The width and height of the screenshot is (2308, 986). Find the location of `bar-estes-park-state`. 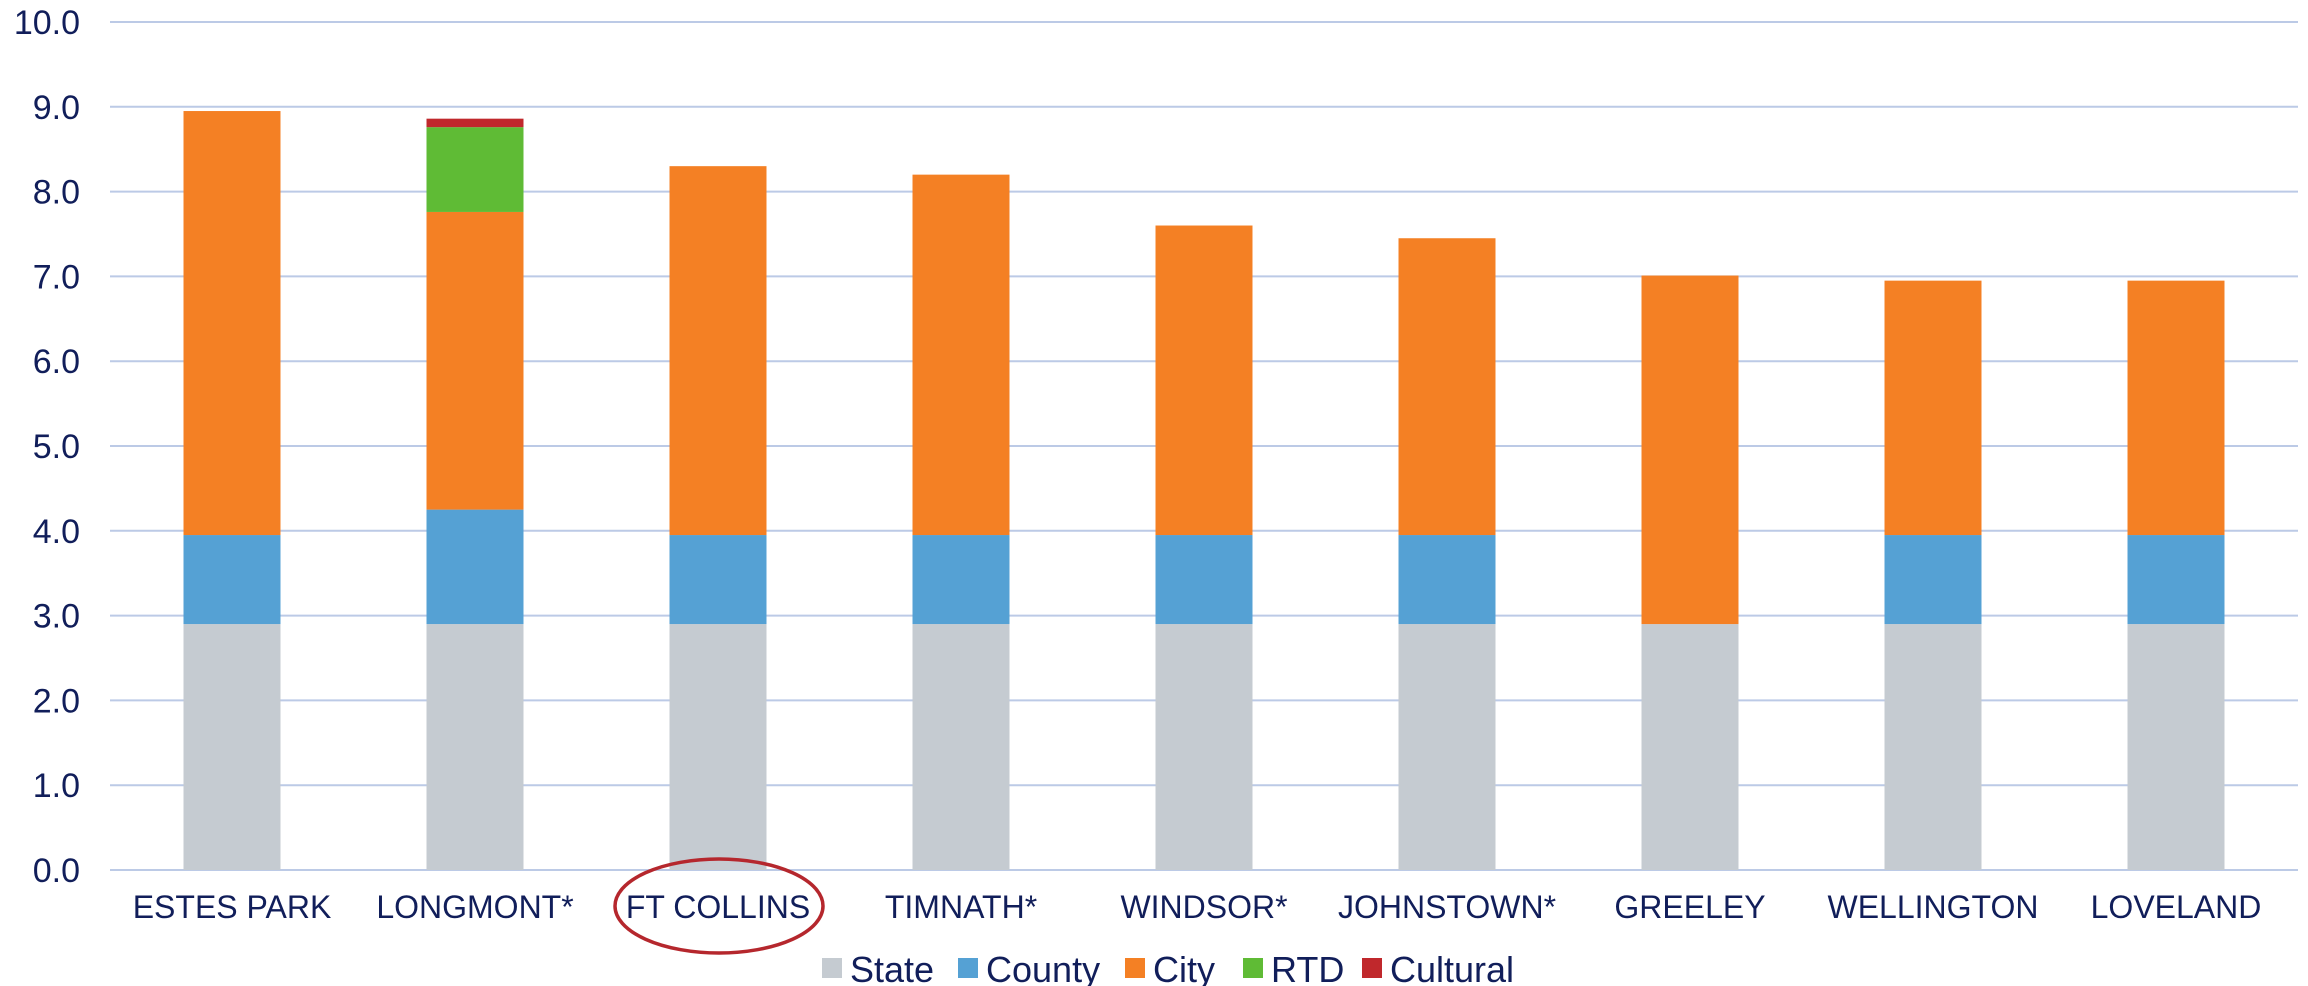

bar-estes-park-state is located at coordinates (232, 747).